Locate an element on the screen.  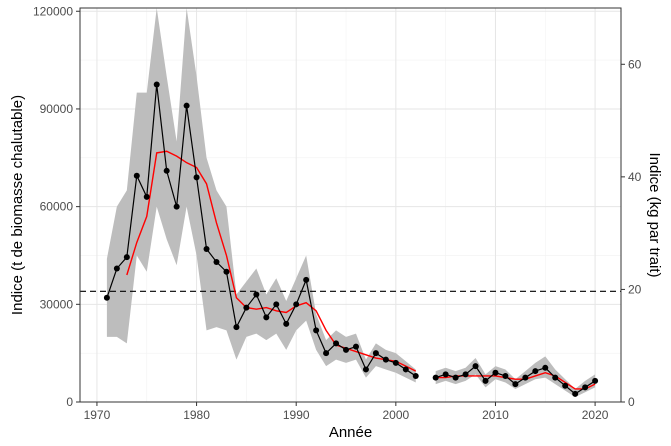
x-tick-label: 2010 is located at coordinates (495, 415).